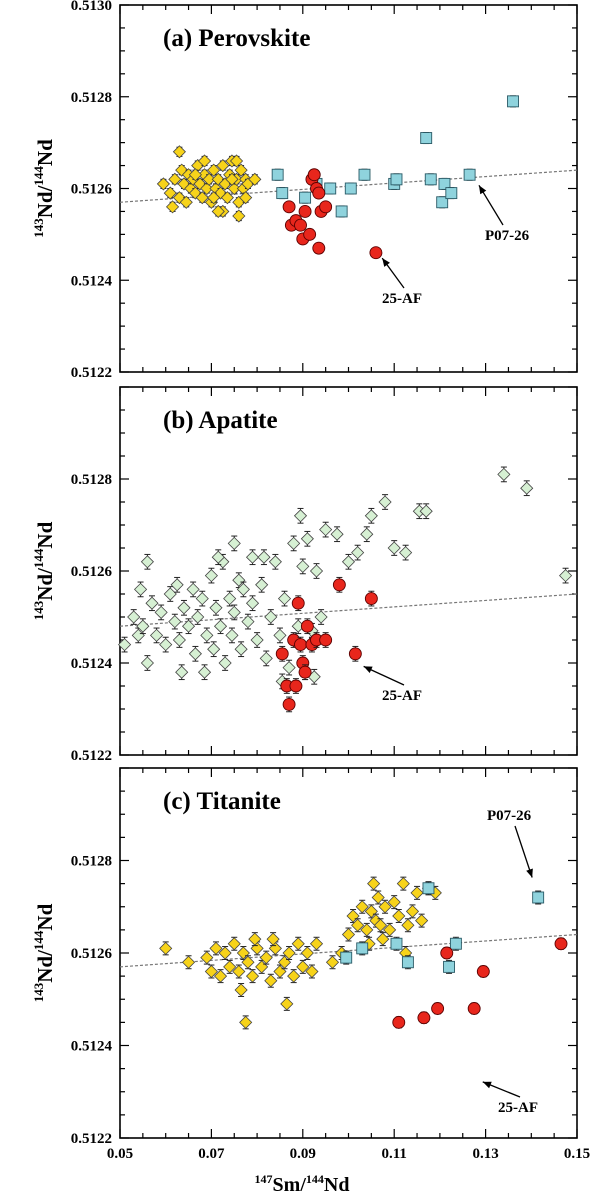 Image resolution: width=590 pixels, height=1200 pixels. What do you see at coordinates (220, 420) in the screenshot?
I see `panel-title: (b) Apatite` at bounding box center [220, 420].